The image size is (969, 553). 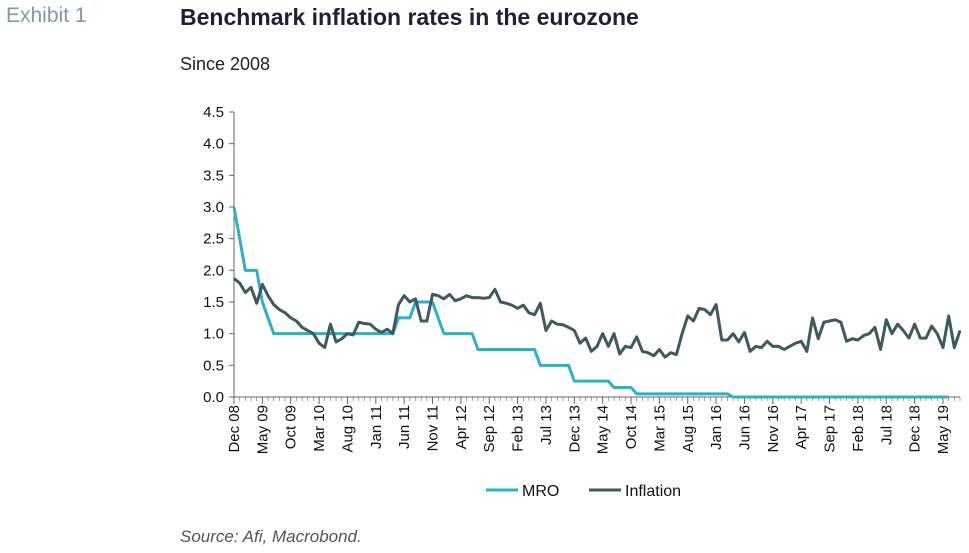 What do you see at coordinates (653, 491) in the screenshot?
I see `legend-inflation-label: Inflation` at bounding box center [653, 491].